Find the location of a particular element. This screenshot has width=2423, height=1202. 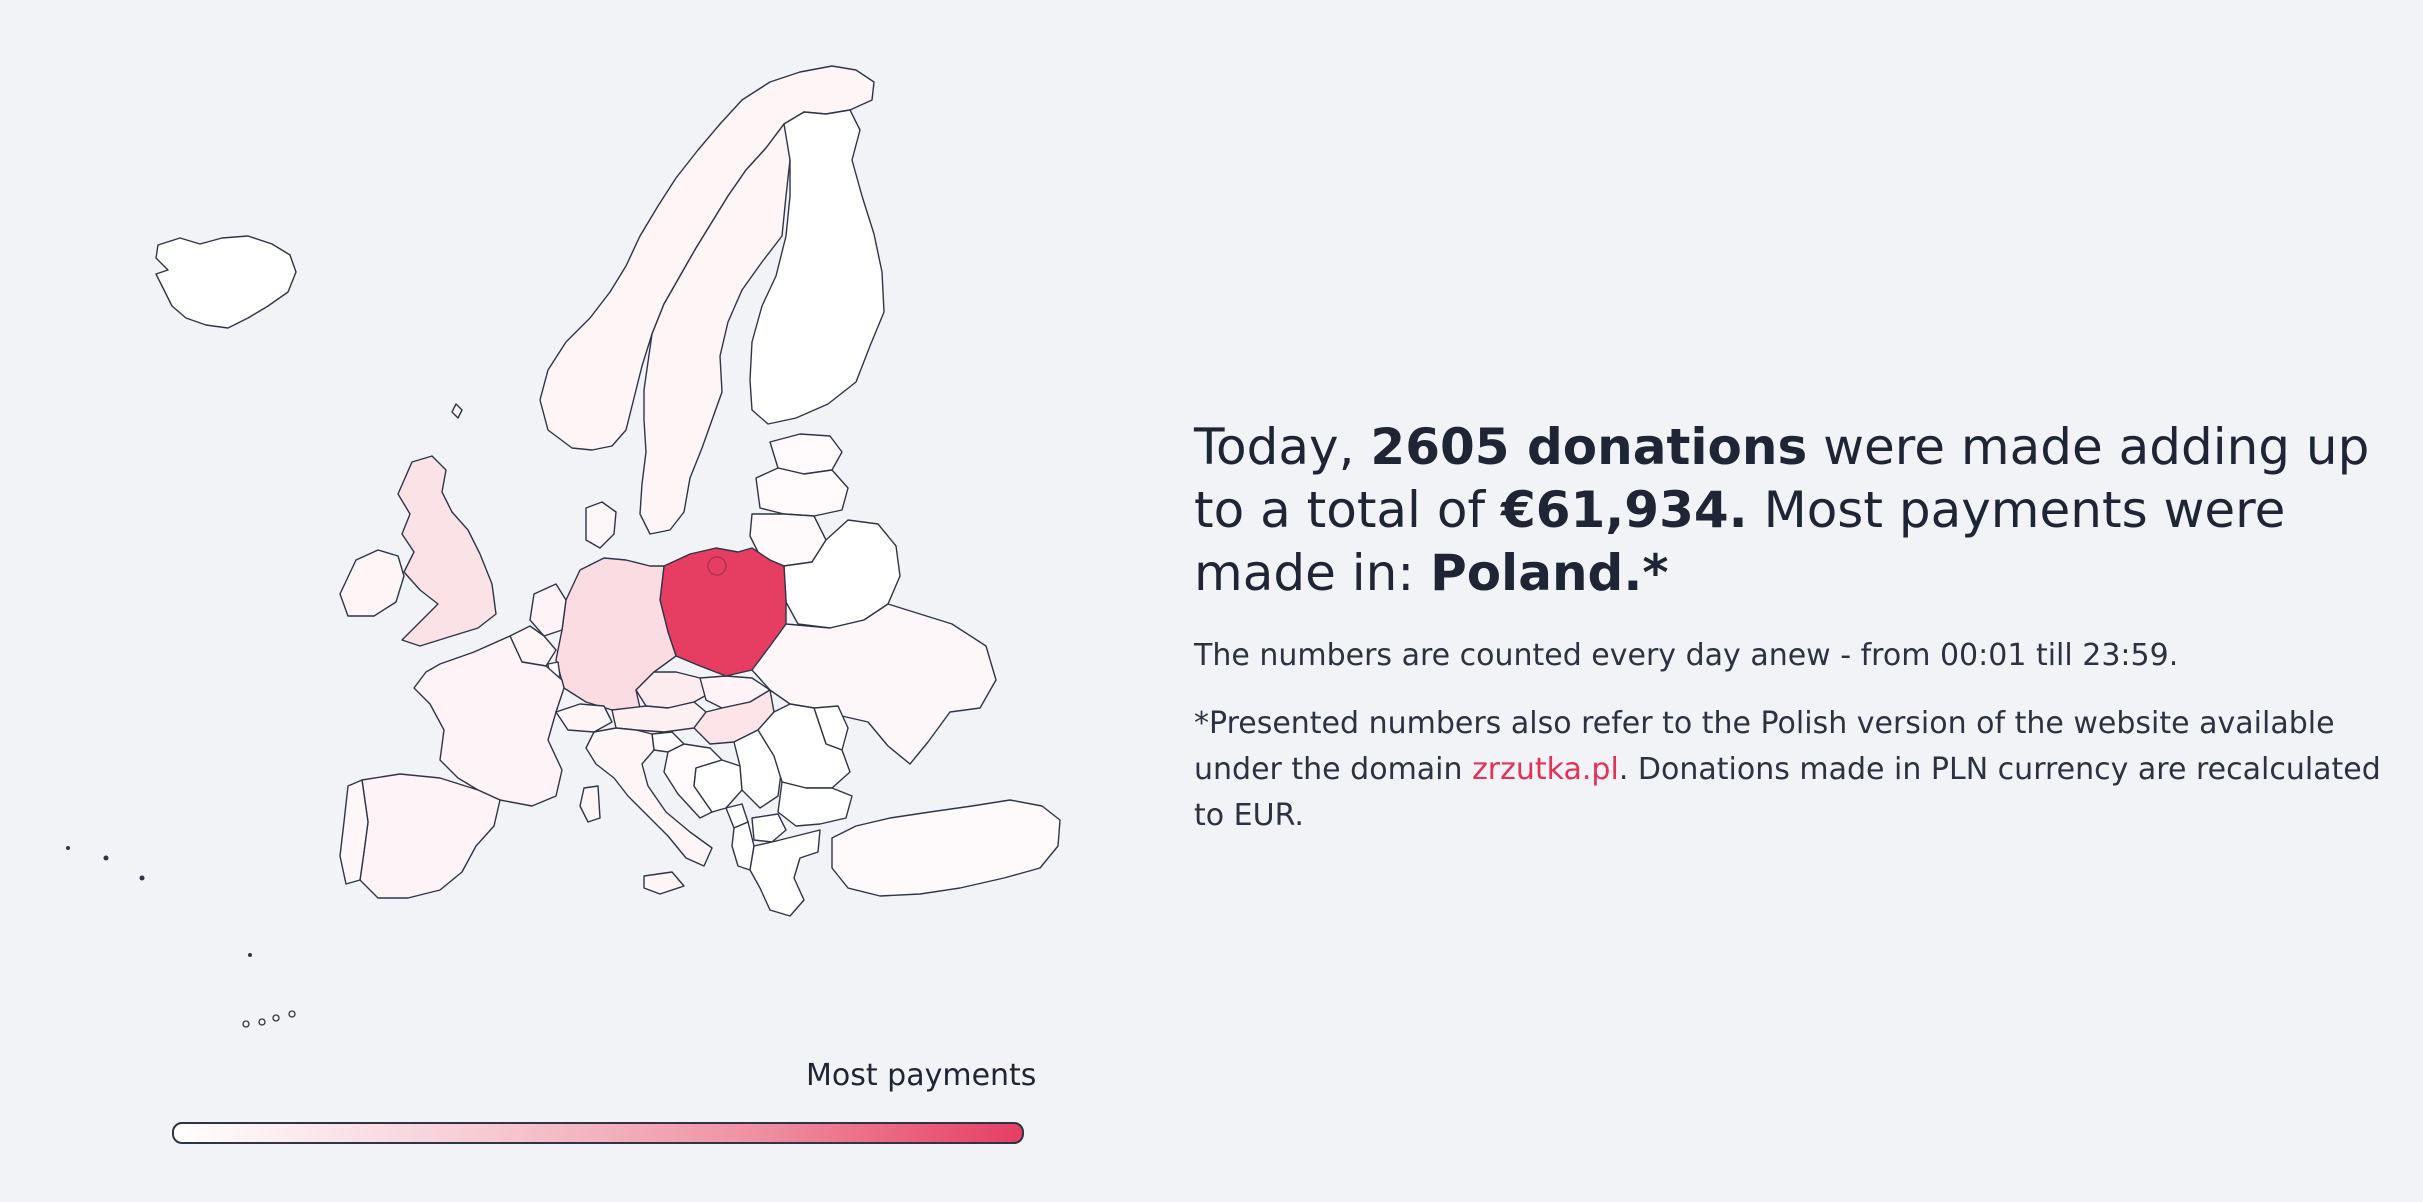

country-uk is located at coordinates (447, 551).